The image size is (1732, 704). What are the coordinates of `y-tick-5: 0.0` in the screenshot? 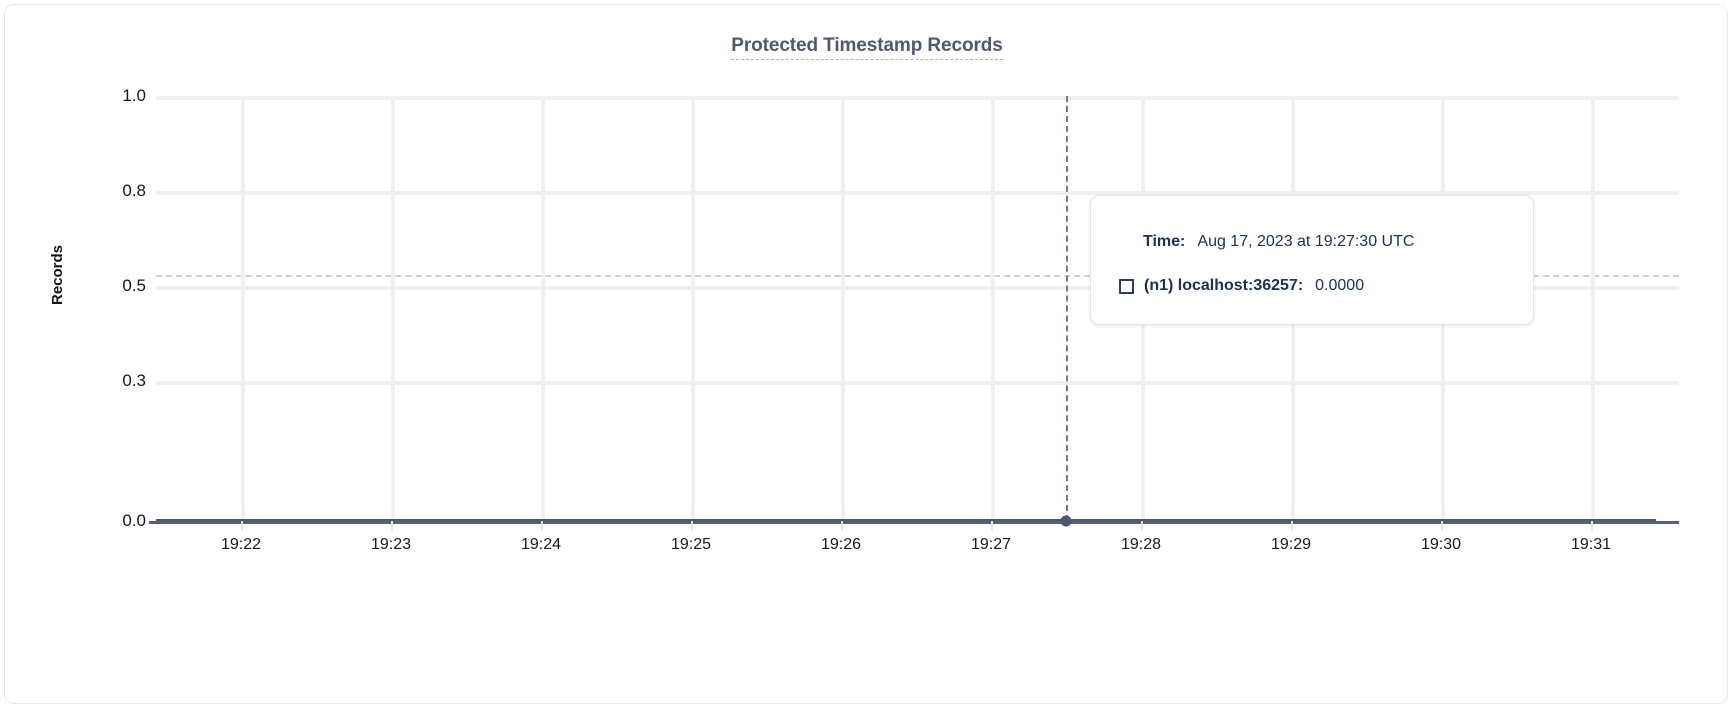 It's located at (134, 520).